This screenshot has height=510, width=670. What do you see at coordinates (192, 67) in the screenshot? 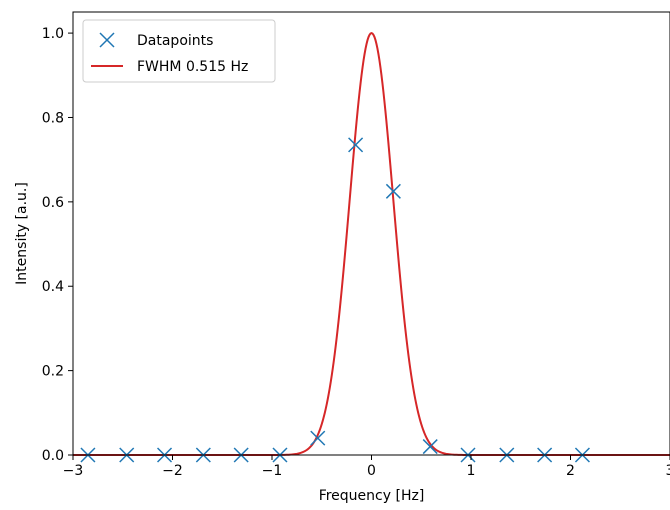
I see `legend-label-fwhm: FWHM 0.515 Hz` at bounding box center [192, 67].